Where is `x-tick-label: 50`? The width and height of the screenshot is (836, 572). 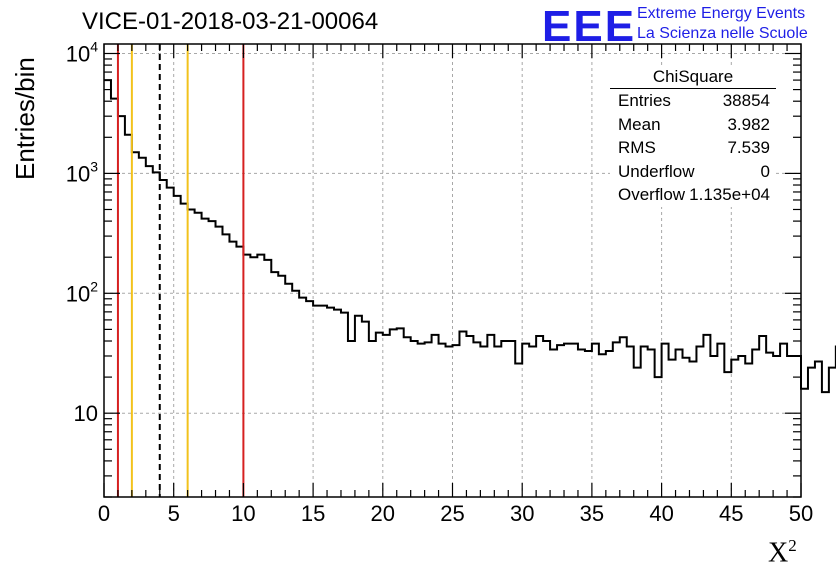
x-tick-label: 50 is located at coordinates (801, 513).